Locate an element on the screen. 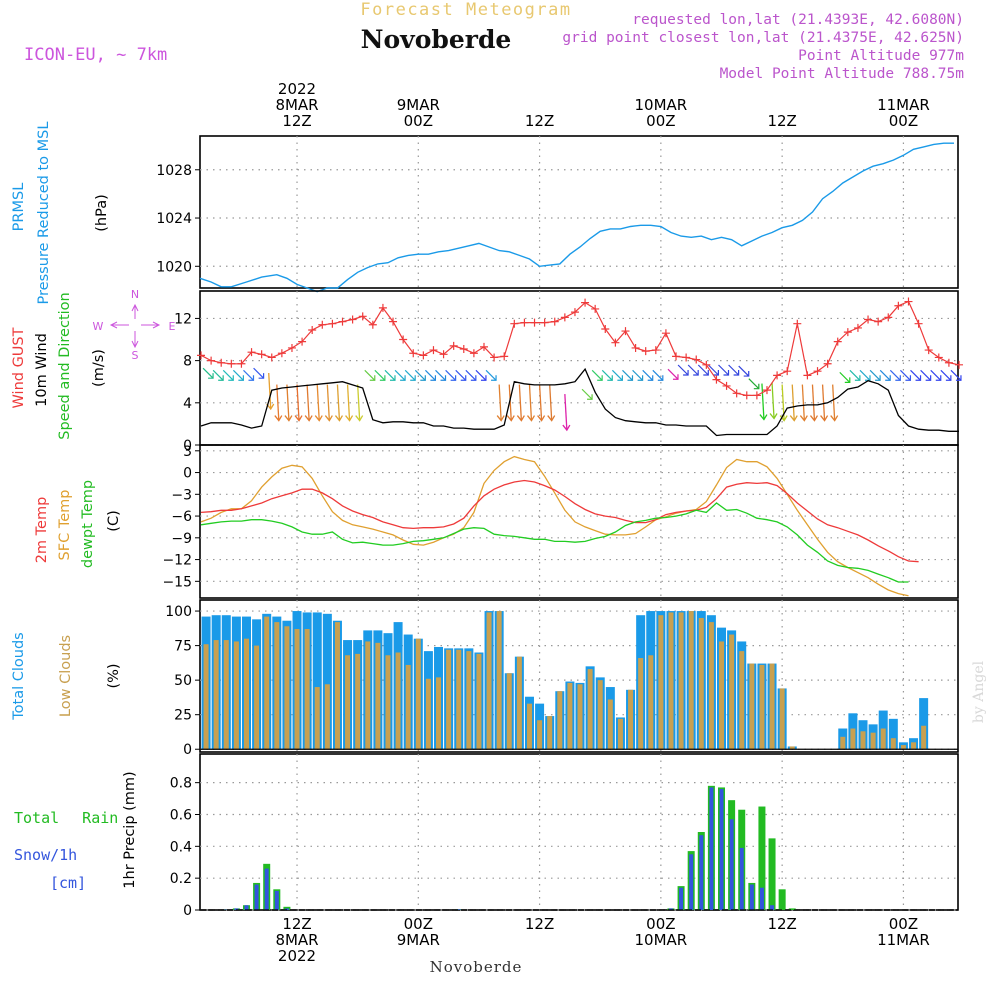 This screenshot has width=1000, height=1000. precip-tick-label: 0.6 is located at coordinates (181, 815).